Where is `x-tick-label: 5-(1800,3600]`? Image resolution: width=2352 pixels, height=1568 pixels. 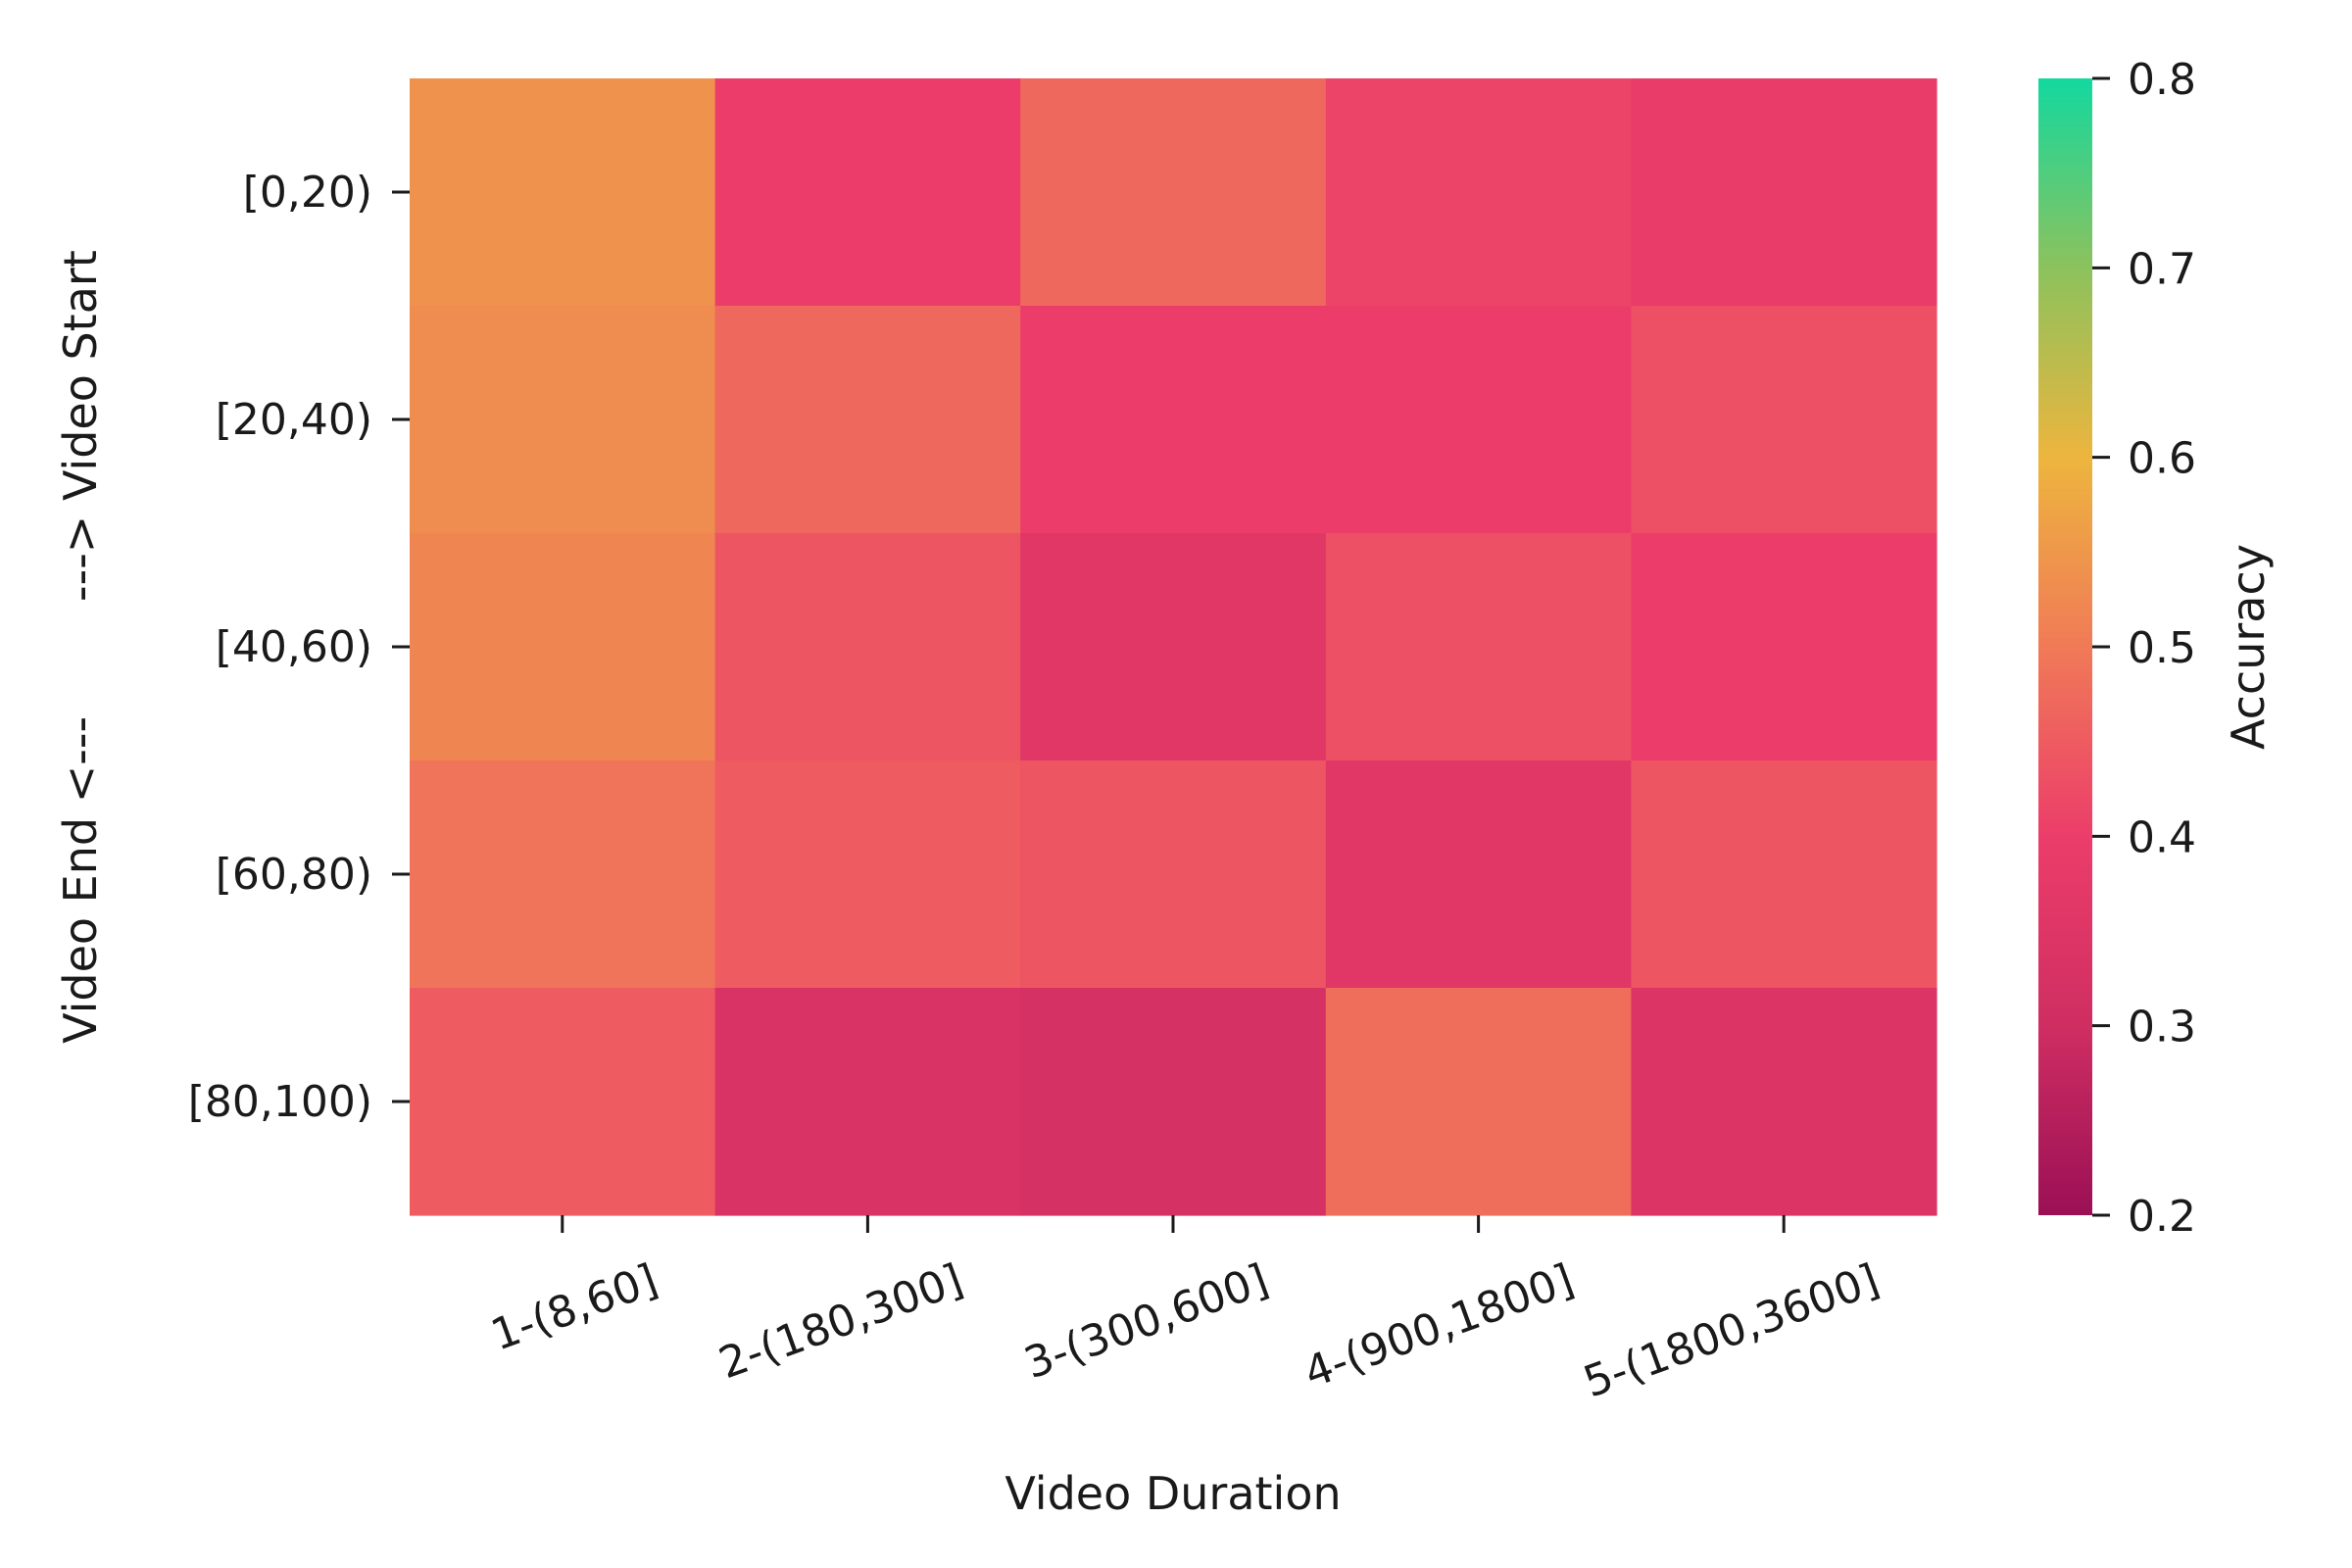 x-tick-label: 5-(1800,3600] is located at coordinates (1731, 1330).